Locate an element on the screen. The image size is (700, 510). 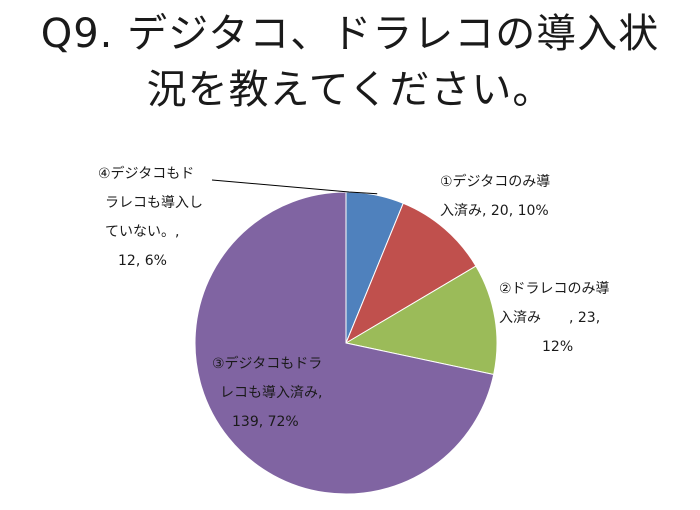
slice-drareco-only is located at coordinates (421, 320).